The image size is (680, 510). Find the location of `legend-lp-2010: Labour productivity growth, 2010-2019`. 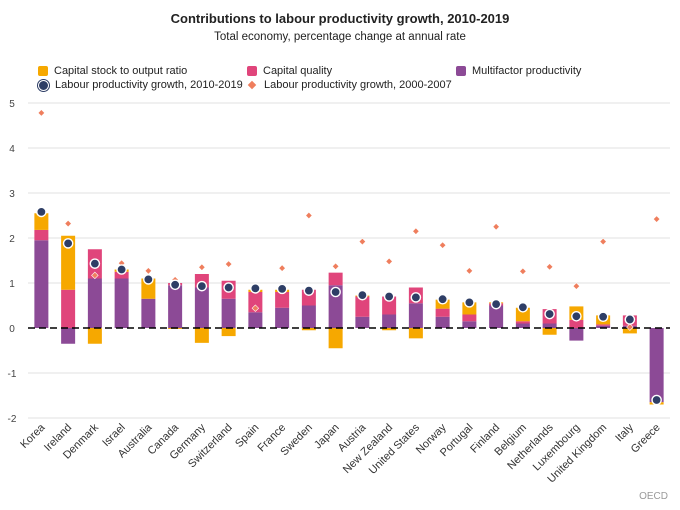

legend-lp-2010: Labour productivity growth, 2010-2019 is located at coordinates (140, 85).